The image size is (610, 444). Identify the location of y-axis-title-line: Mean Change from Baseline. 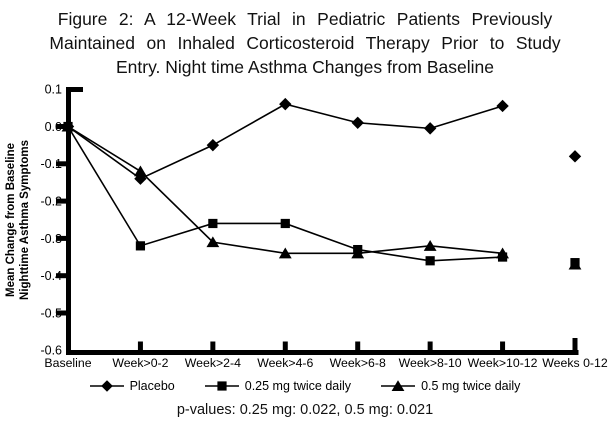
(11, 220).